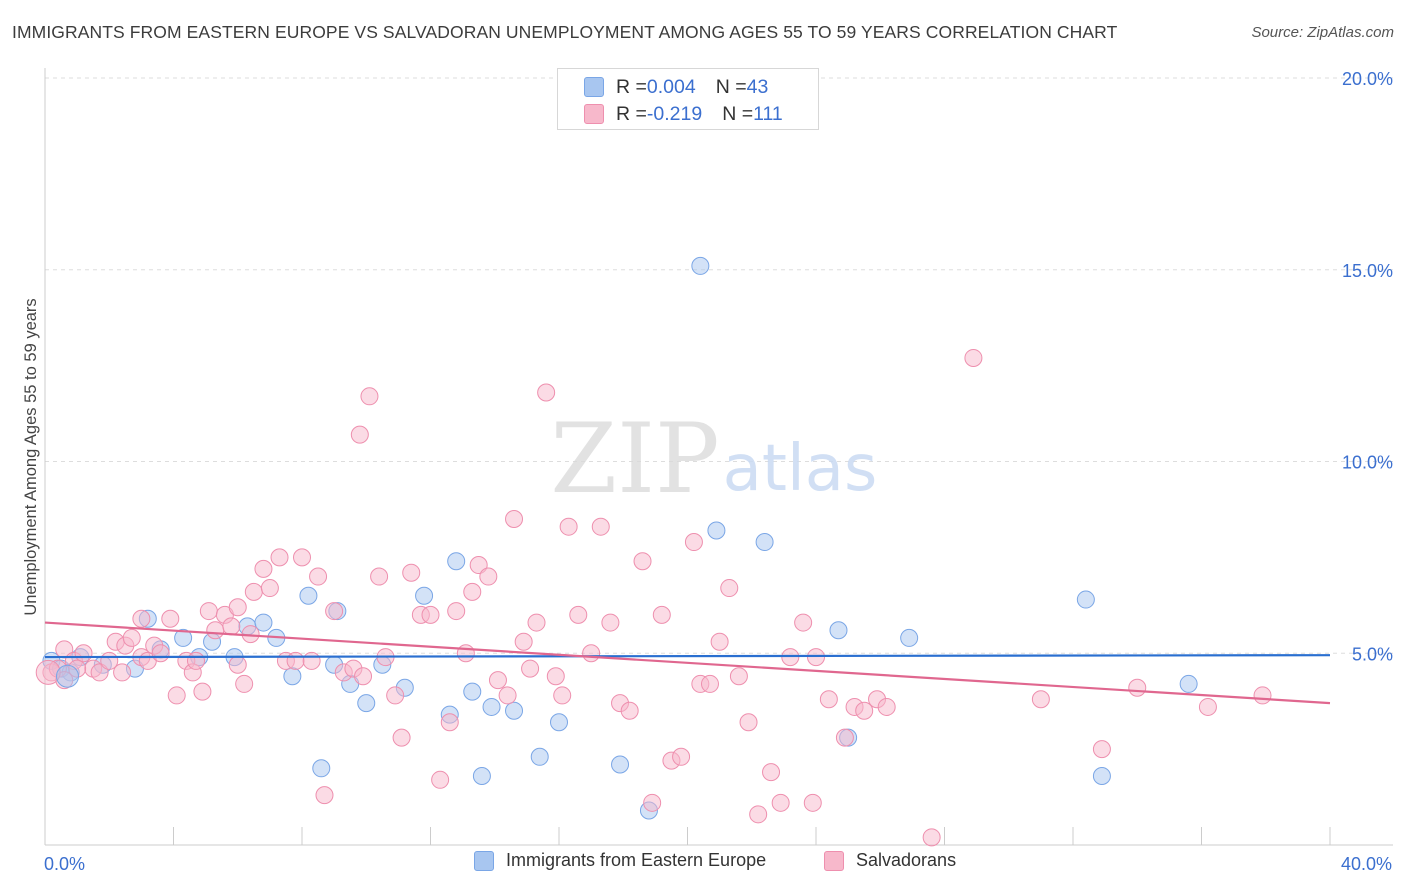 The width and height of the screenshot is (1406, 892). Describe the element at coordinates (631, 113) in the screenshot. I see `legend-r-label: R =` at that location.